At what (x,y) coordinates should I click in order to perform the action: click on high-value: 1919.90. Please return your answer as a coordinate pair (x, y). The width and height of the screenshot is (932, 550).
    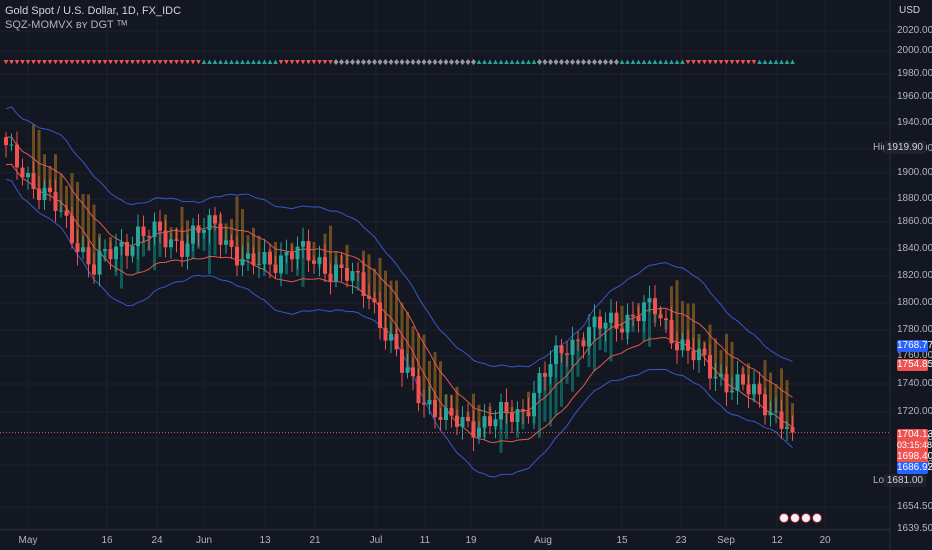
    Looking at the image, I should click on (904, 147).